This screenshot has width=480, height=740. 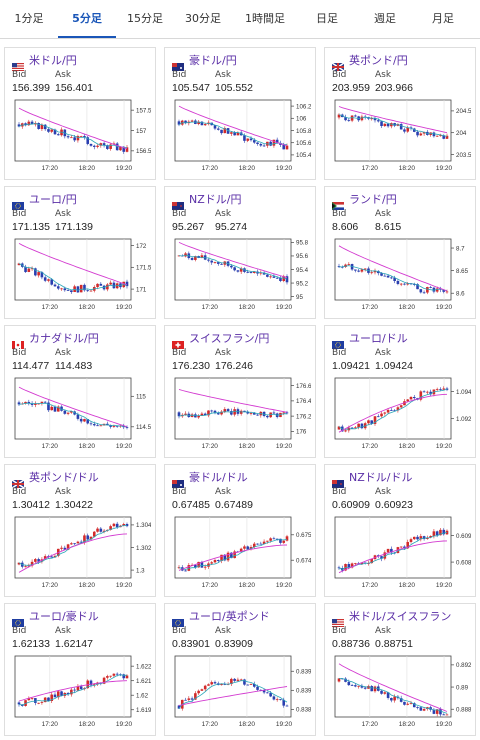 I want to click on bid-value: 0.83901, so click(x=191, y=644).